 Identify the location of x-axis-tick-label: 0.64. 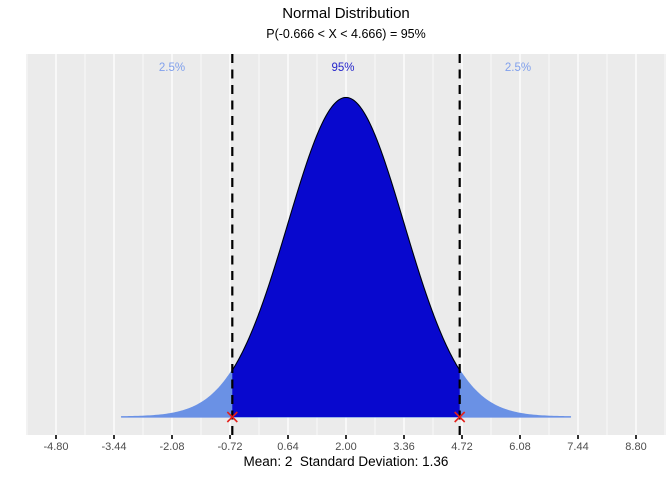
(288, 447).